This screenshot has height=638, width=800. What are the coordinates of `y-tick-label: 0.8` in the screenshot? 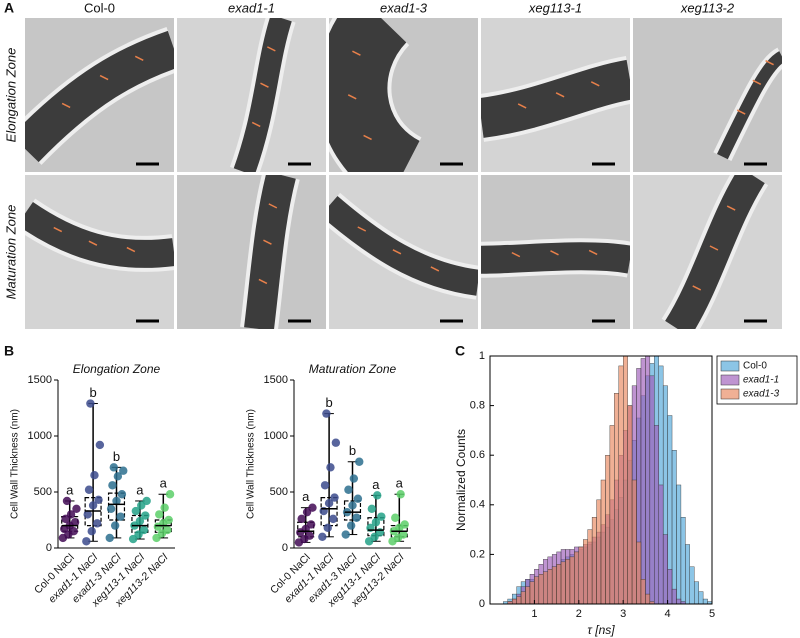 It's located at (477, 406).